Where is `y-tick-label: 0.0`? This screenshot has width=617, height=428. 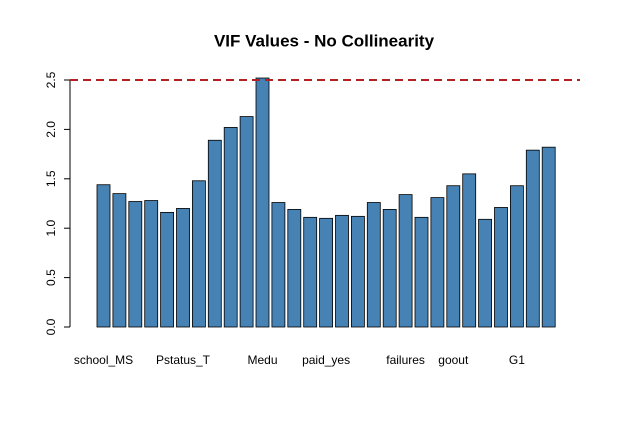
y-tick-label: 0.0 is located at coordinates (51, 326).